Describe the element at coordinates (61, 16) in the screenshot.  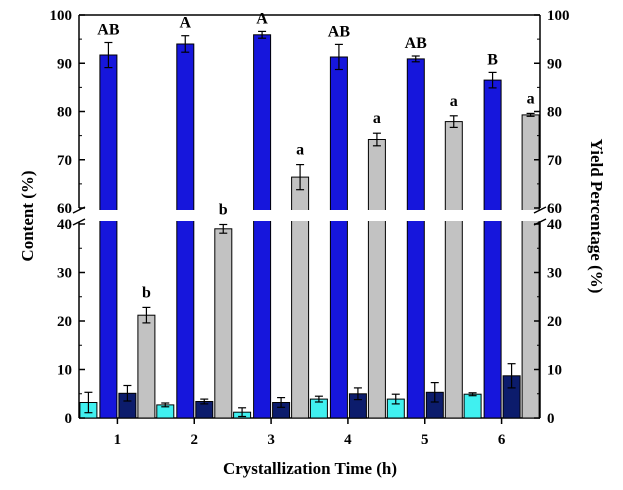
I see `left-tick-label-100: 100` at that location.